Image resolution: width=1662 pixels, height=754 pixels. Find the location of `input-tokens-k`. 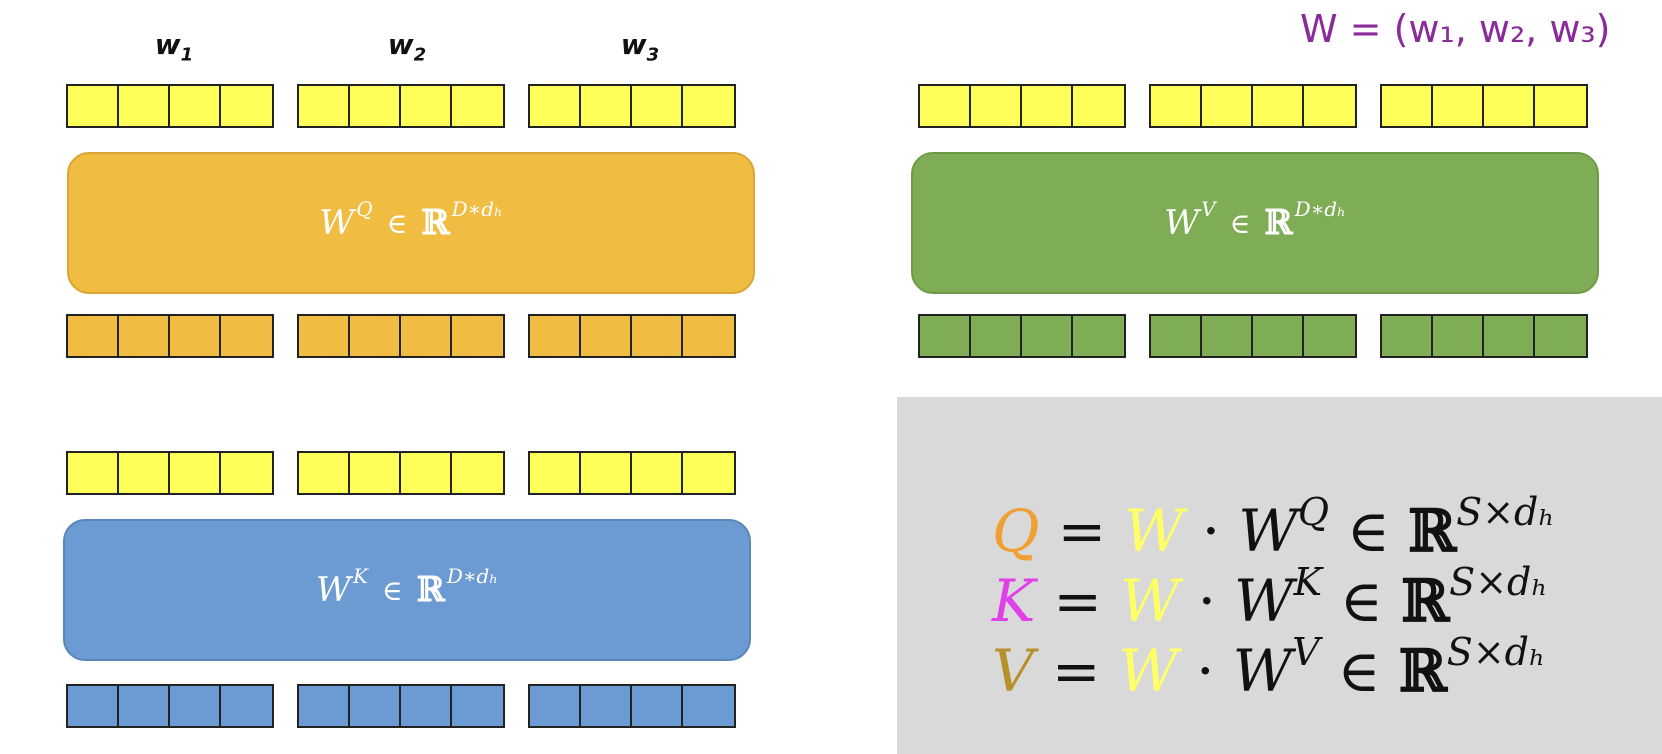

input-tokens-k is located at coordinates (401, 473).